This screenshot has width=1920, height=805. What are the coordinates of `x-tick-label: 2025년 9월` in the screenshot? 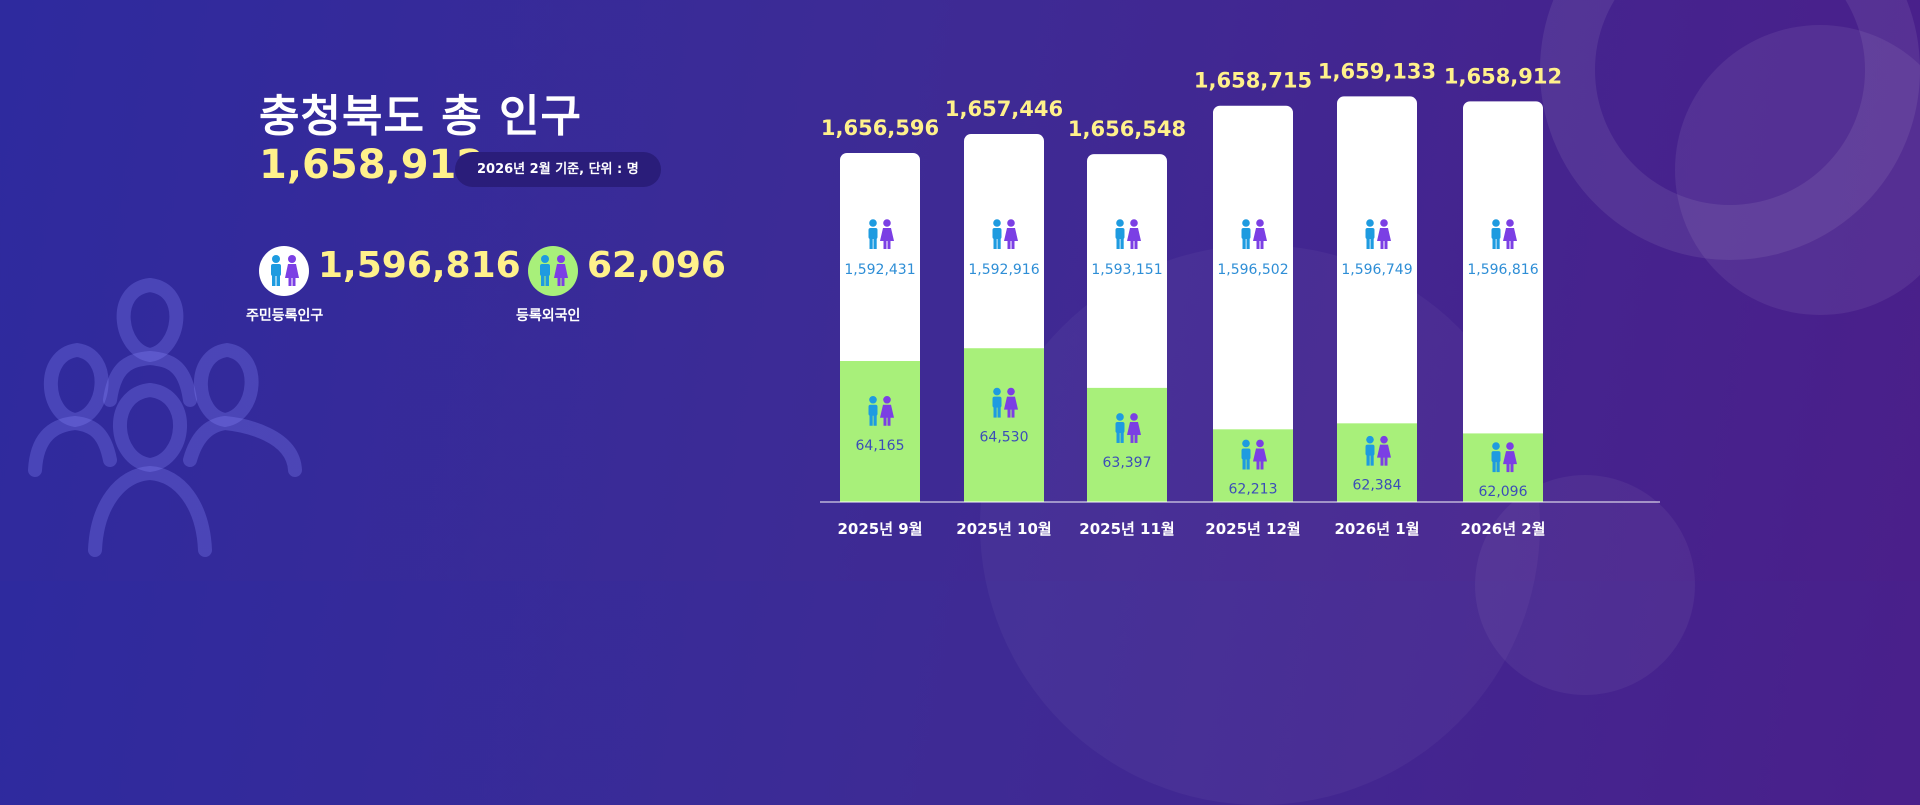 It's located at (879, 529).